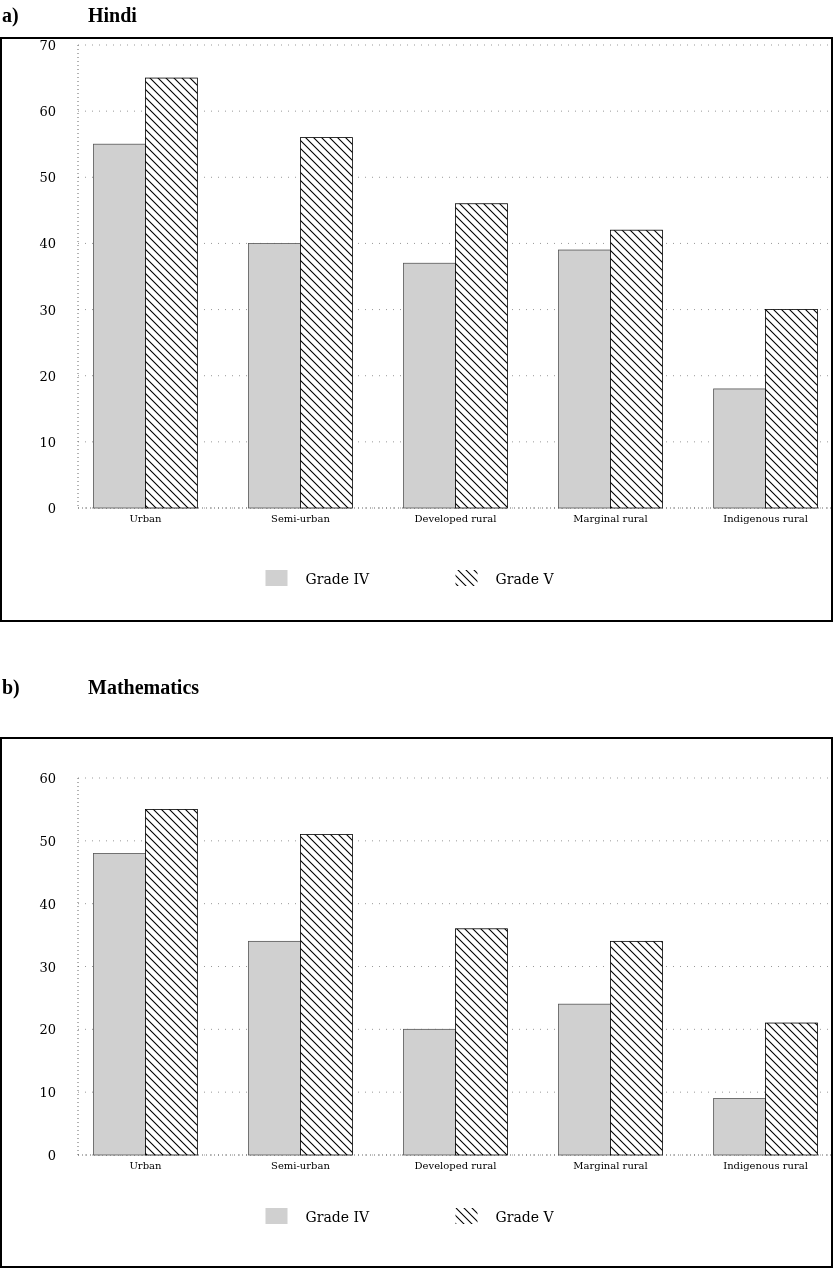 The width and height of the screenshot is (833, 1268). What do you see at coordinates (144, 687) in the screenshot?
I see `chart-title: Mathematics` at bounding box center [144, 687].